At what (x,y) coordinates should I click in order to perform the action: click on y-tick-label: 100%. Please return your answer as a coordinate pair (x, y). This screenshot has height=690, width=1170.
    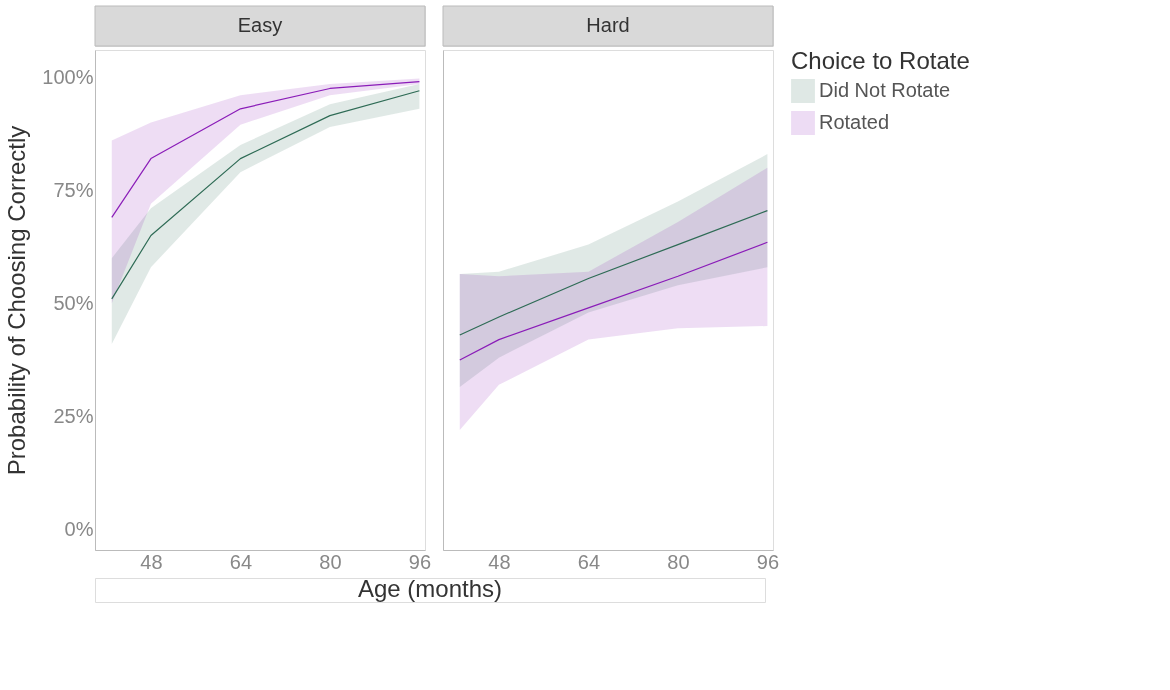
    Looking at the image, I should click on (68, 76).